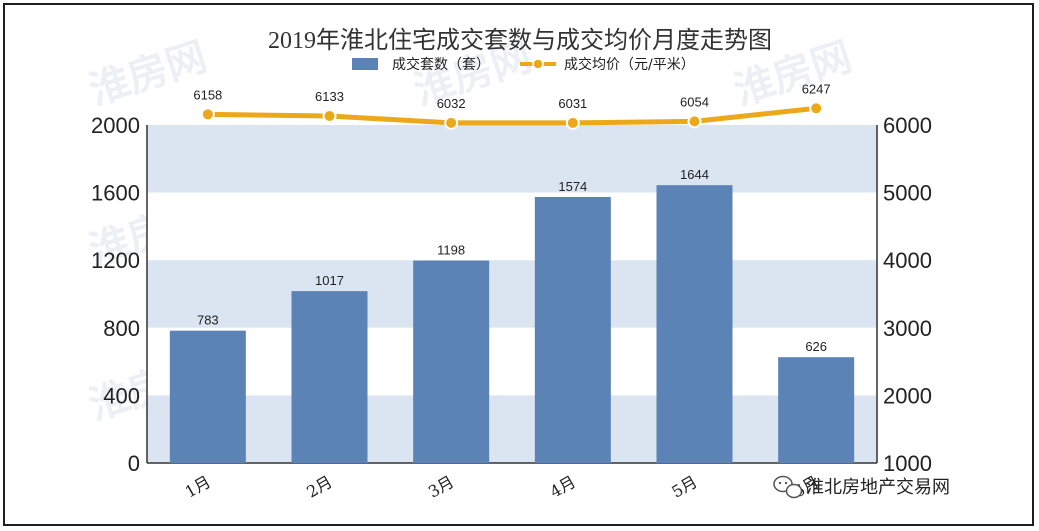 The height and width of the screenshot is (531, 1039). Describe the element at coordinates (788, 487) in the screenshot. I see `wechat-icon` at that location.